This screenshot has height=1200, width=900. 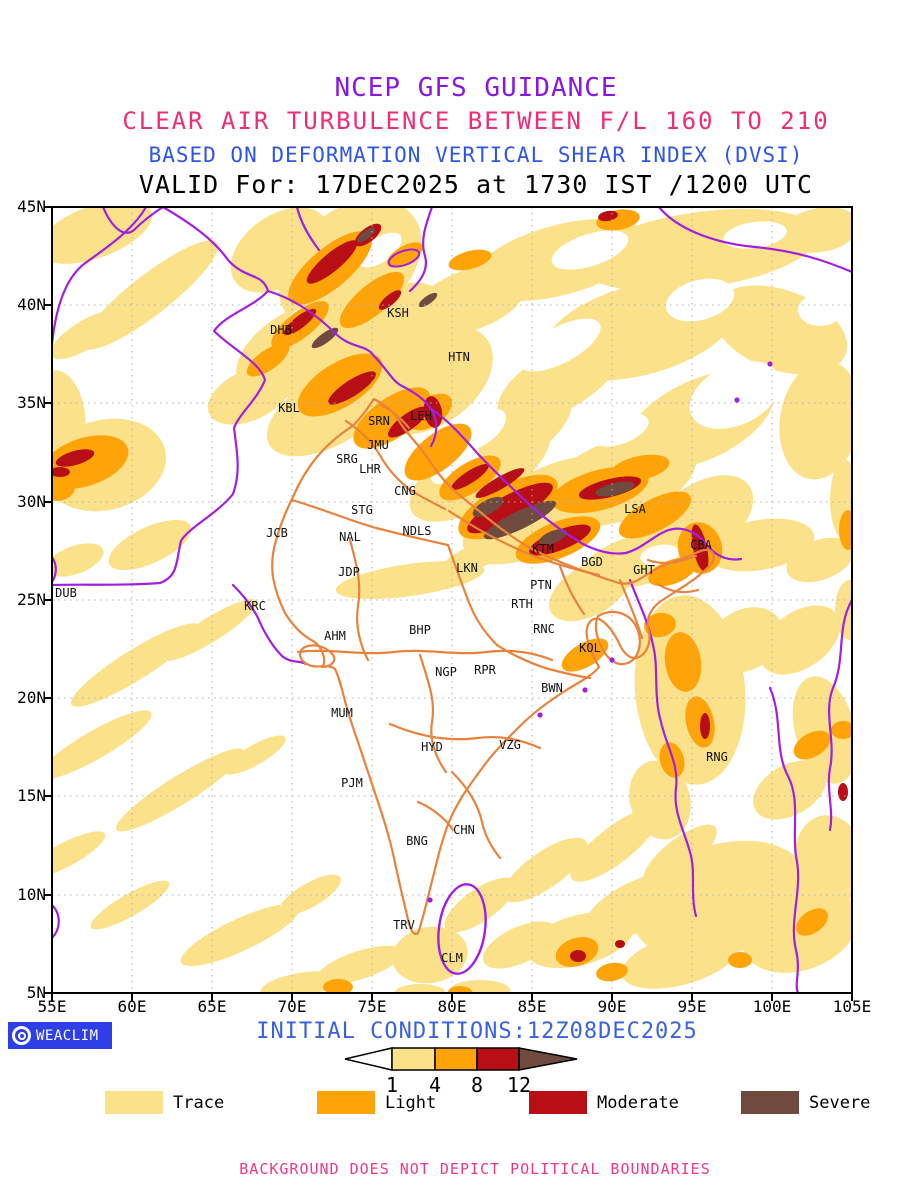 I want to click on city-label-pjm: PJM, so click(x=352, y=783).